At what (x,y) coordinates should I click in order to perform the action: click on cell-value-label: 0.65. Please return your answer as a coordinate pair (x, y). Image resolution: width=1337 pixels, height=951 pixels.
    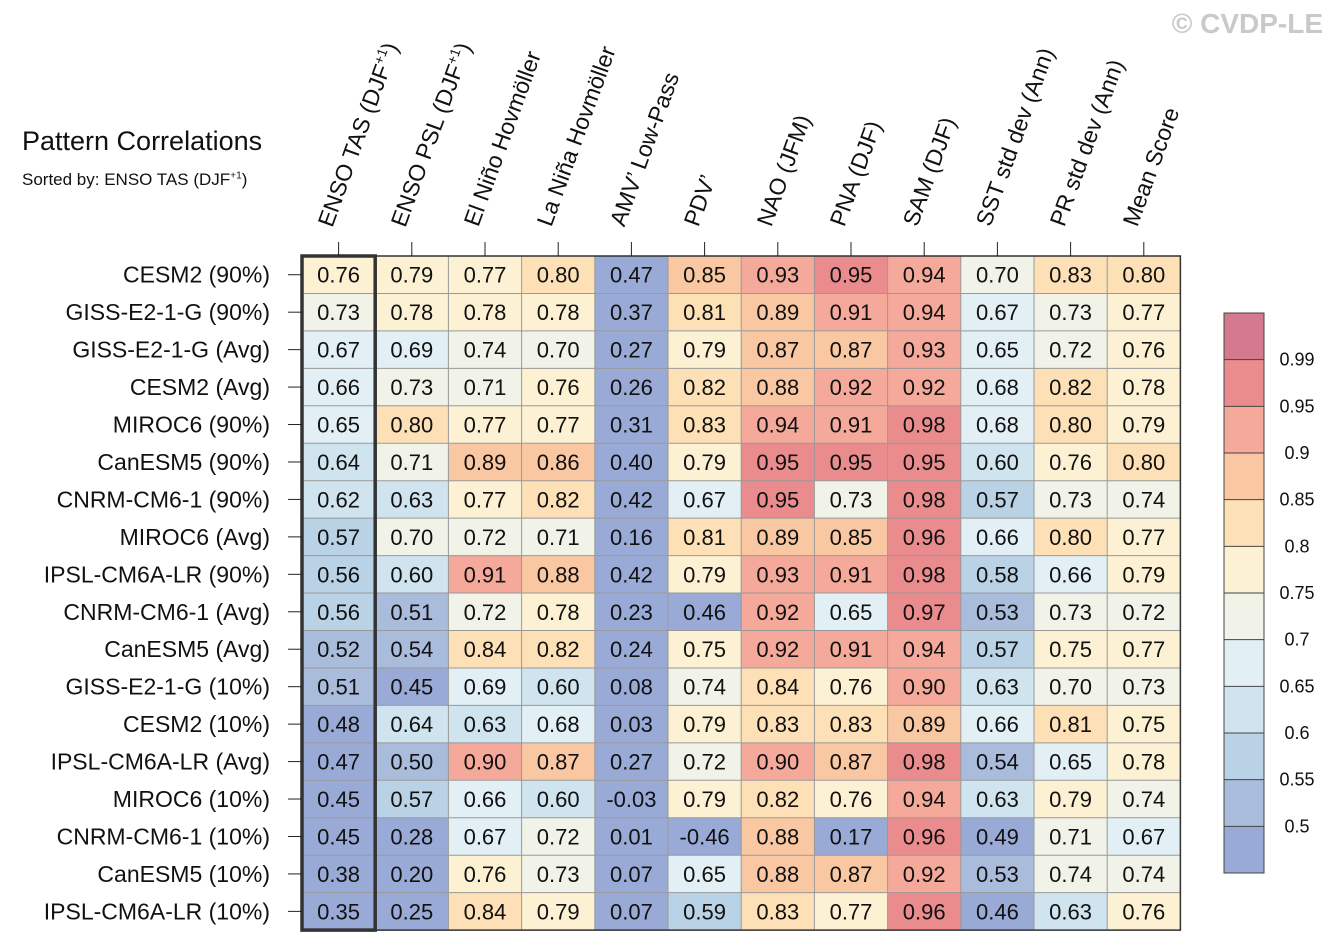
    Looking at the image, I should click on (338, 425).